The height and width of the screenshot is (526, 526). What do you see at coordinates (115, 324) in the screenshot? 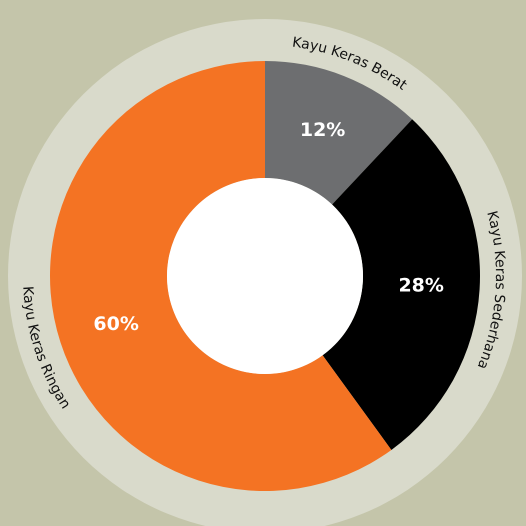
I see `percent-label: 60%` at bounding box center [115, 324].